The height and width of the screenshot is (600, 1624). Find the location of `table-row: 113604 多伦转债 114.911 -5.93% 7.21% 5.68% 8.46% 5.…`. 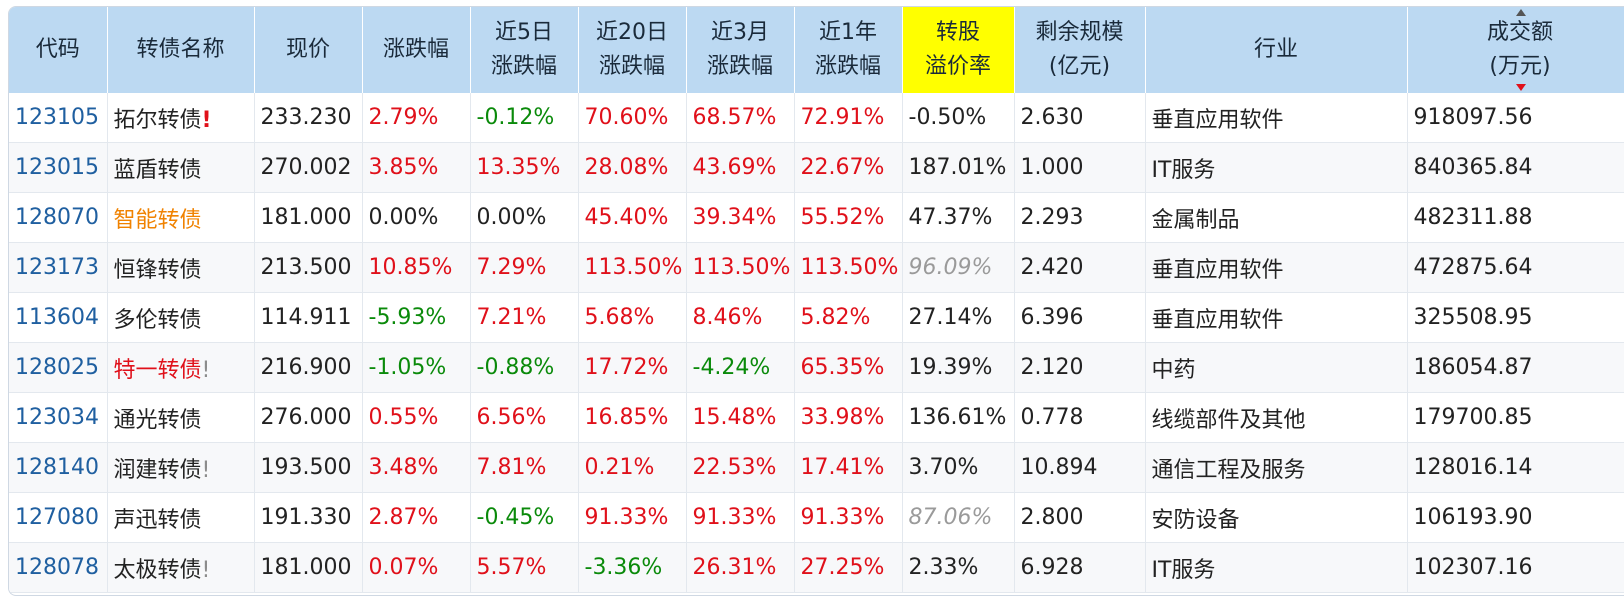

table-row: 113604 多伦转债 114.911 -5.93% 7.21% 5.68% 8.46% 5.… is located at coordinates (816, 317).